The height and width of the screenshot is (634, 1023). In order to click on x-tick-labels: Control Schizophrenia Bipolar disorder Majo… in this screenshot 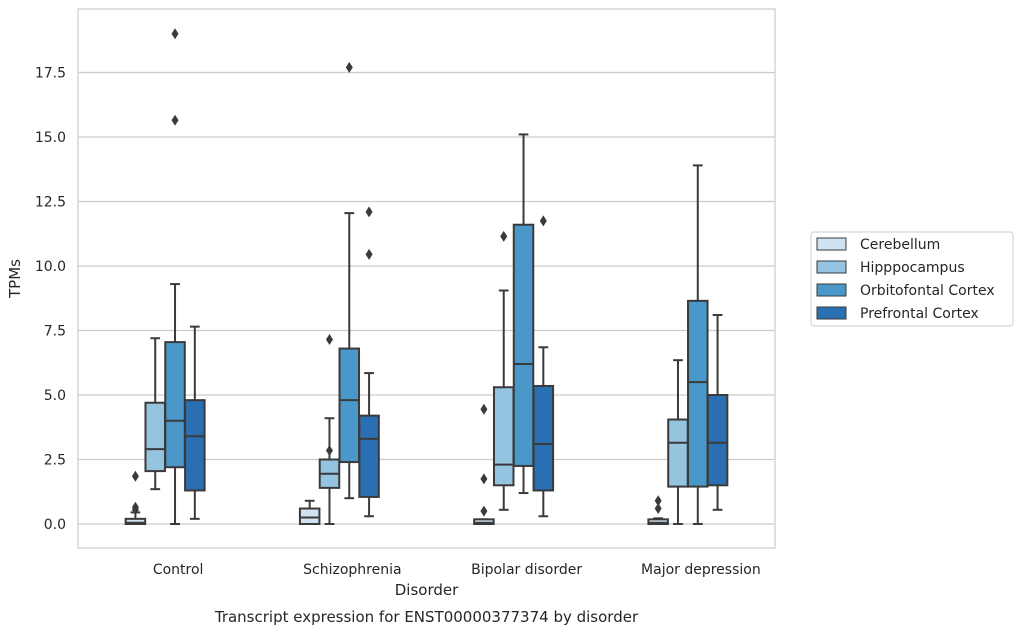, I will do `click(457, 570)`.